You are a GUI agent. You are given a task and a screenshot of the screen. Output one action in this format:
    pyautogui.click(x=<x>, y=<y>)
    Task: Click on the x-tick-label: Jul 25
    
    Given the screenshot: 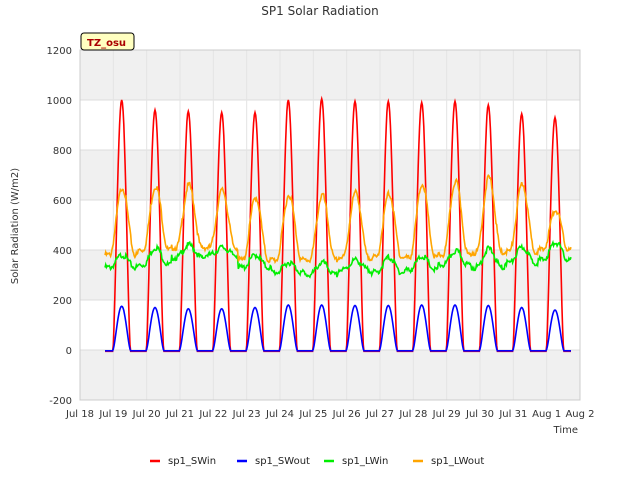 What is the action you would take?
    pyautogui.click(x=312, y=414)
    